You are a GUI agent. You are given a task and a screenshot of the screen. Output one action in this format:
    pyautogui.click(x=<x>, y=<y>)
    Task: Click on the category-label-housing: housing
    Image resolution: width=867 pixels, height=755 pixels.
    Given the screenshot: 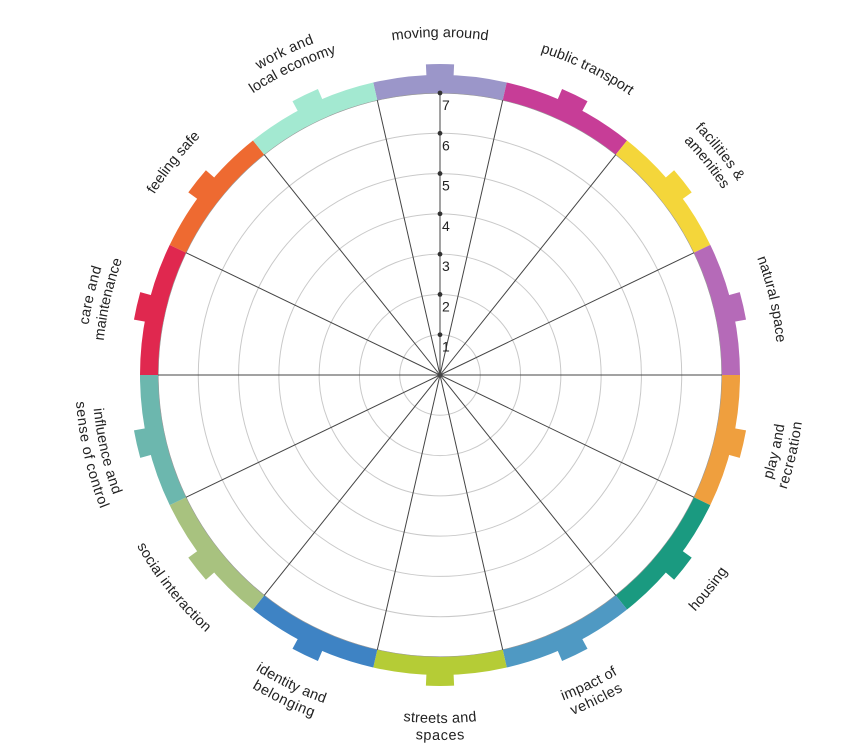 What is the action you would take?
    pyautogui.click(x=708, y=589)
    